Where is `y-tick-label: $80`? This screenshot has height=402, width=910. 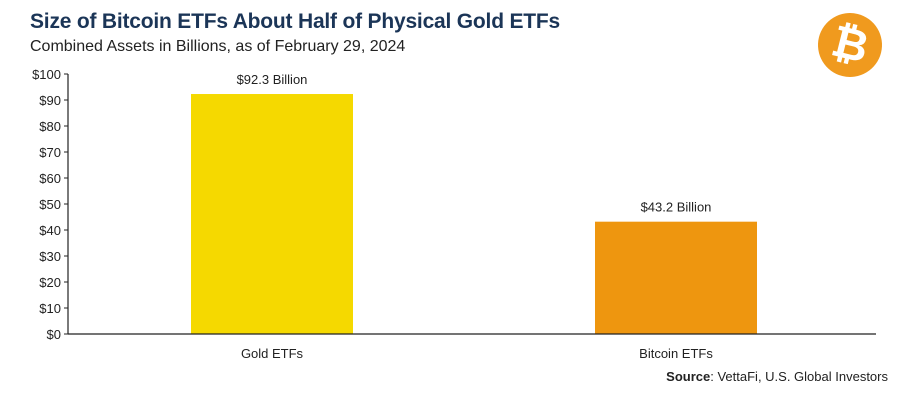 y-tick-label: $80 is located at coordinates (50, 126).